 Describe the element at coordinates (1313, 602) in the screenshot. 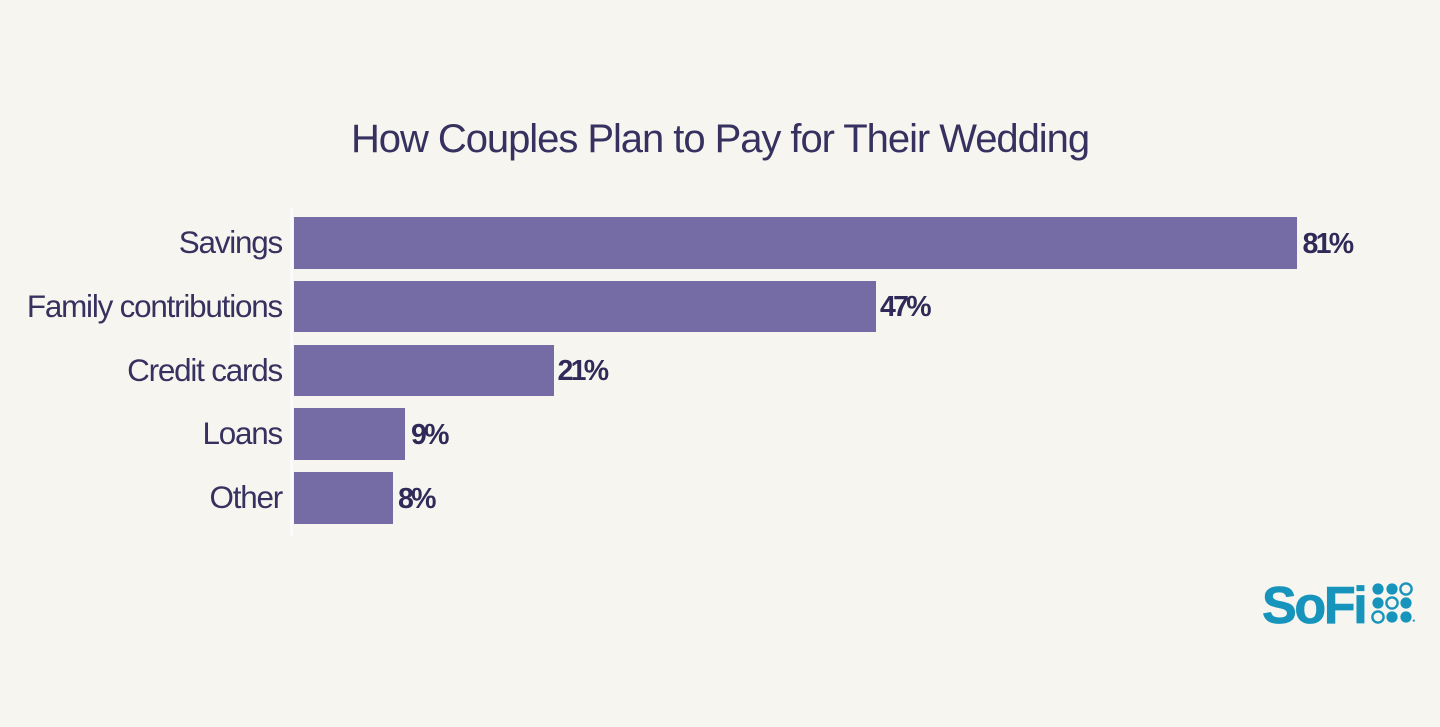

I see `svg-text: SoFi` at that location.